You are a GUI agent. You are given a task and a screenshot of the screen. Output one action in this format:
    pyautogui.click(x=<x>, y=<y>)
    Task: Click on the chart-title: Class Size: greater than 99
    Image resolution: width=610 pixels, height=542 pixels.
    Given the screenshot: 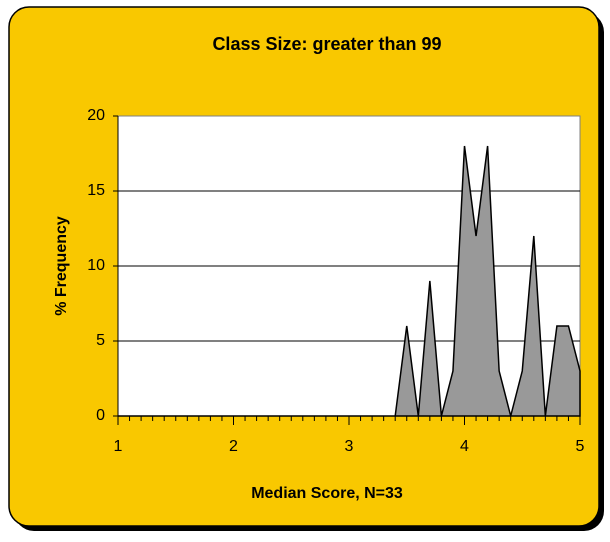 What is the action you would take?
    pyautogui.click(x=326, y=44)
    